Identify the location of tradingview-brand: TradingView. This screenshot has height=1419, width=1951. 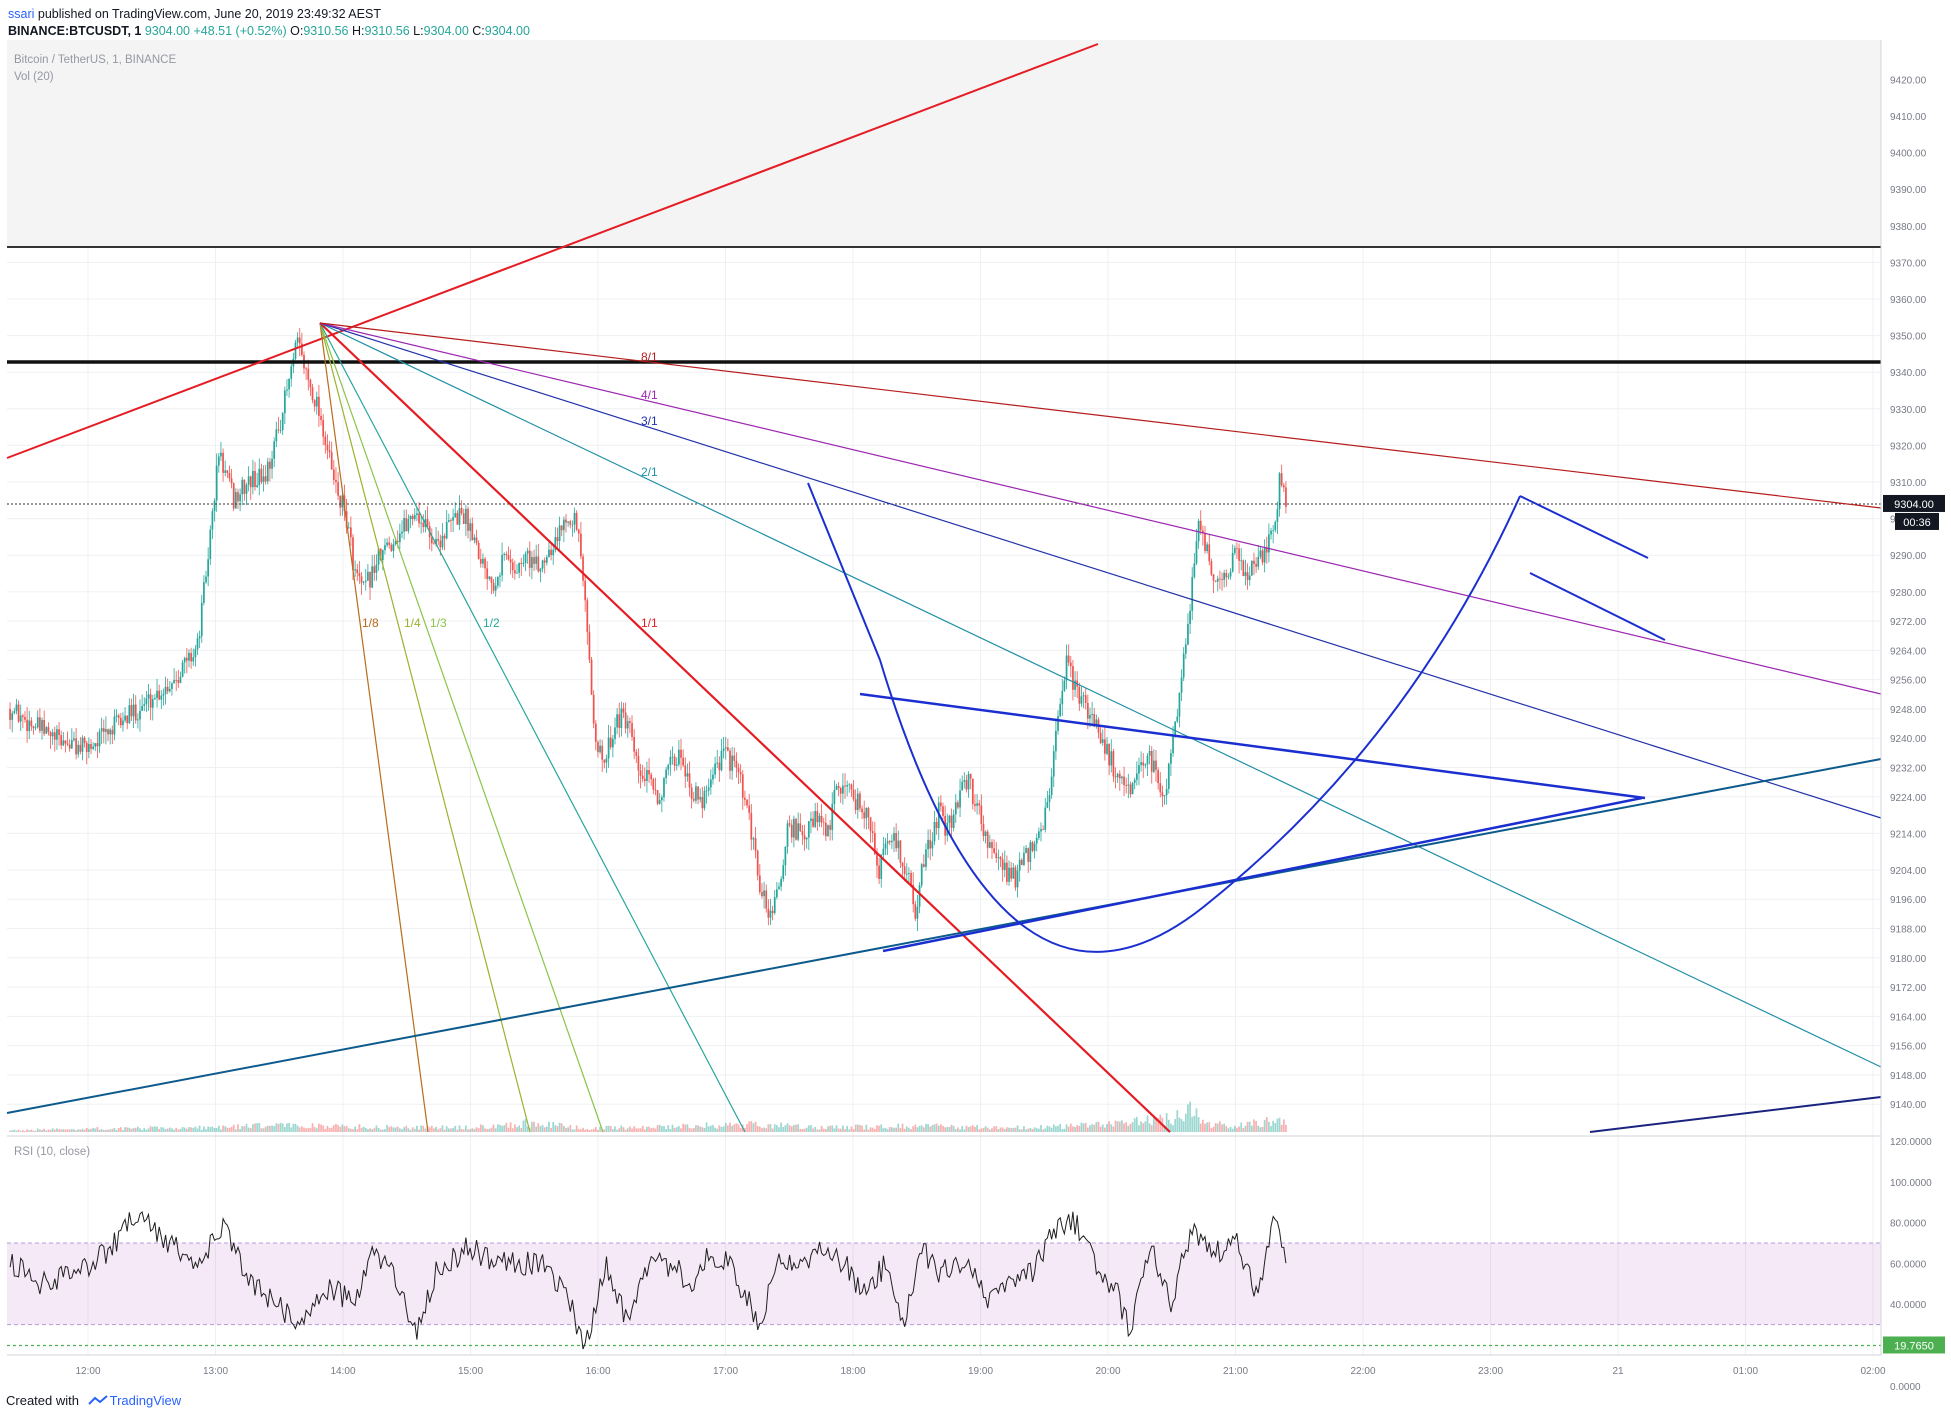
(145, 1400).